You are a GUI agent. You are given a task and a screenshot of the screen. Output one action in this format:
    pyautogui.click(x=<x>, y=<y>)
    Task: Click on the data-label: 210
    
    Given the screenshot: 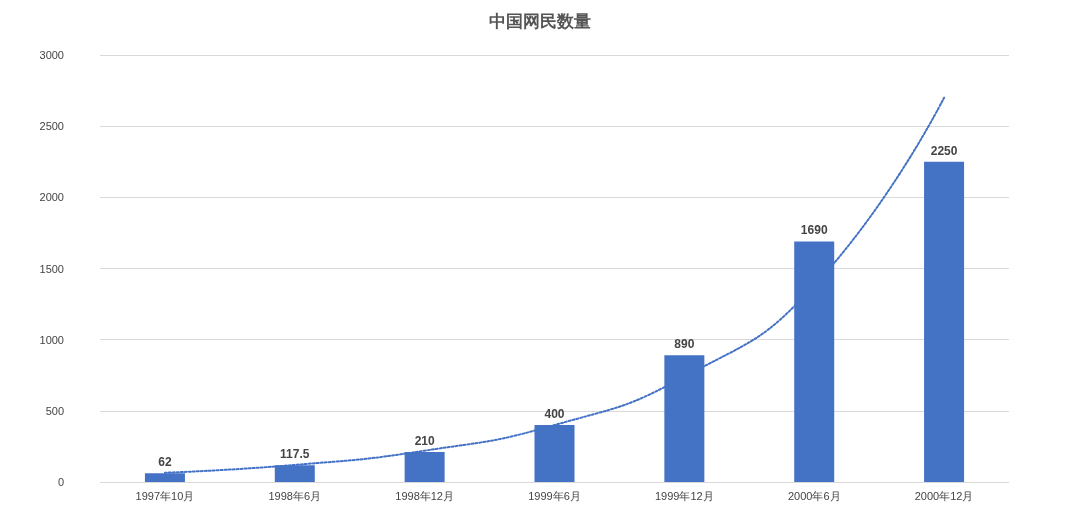 What is the action you would take?
    pyautogui.click(x=424, y=441)
    